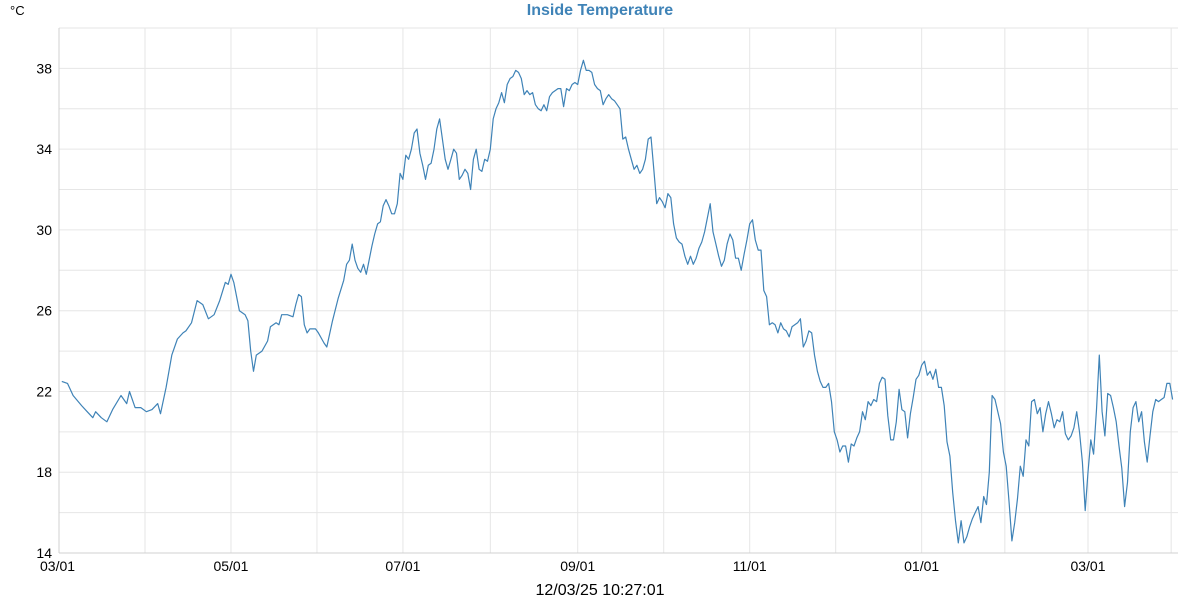  What do you see at coordinates (600, 590) in the screenshot?
I see `timestamp-footer: 12/03/25 10:27:01` at bounding box center [600, 590].